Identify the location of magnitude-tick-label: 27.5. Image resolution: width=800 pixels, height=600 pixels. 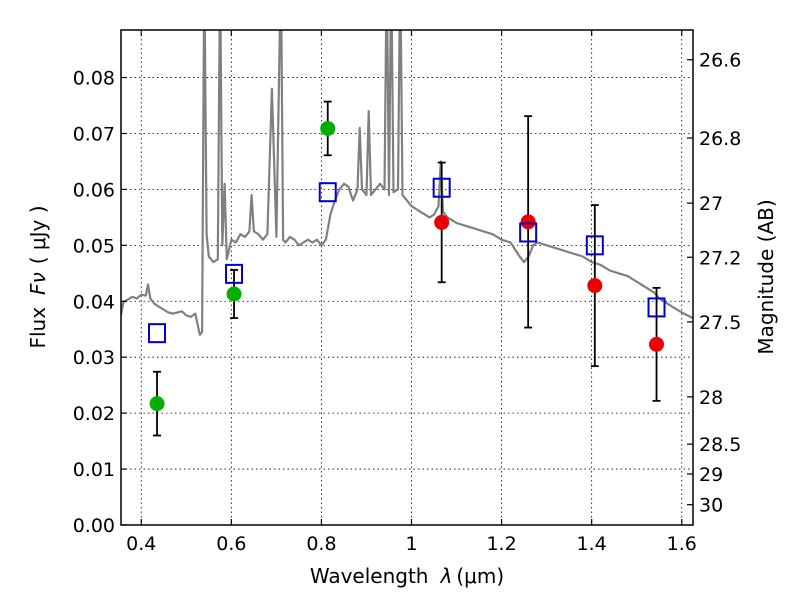
(720, 323).